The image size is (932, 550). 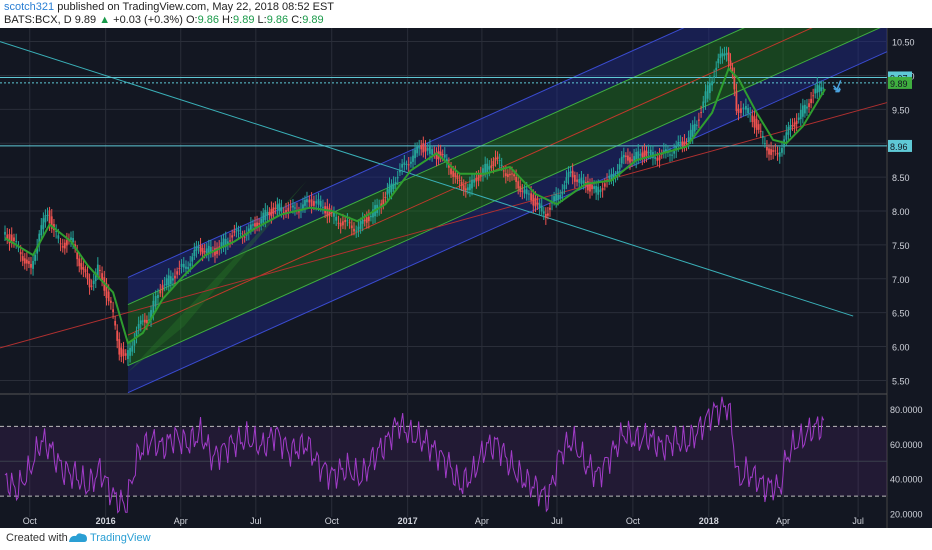 What do you see at coordinates (29, 7) in the screenshot?
I see `author-link: scotch321` at bounding box center [29, 7].